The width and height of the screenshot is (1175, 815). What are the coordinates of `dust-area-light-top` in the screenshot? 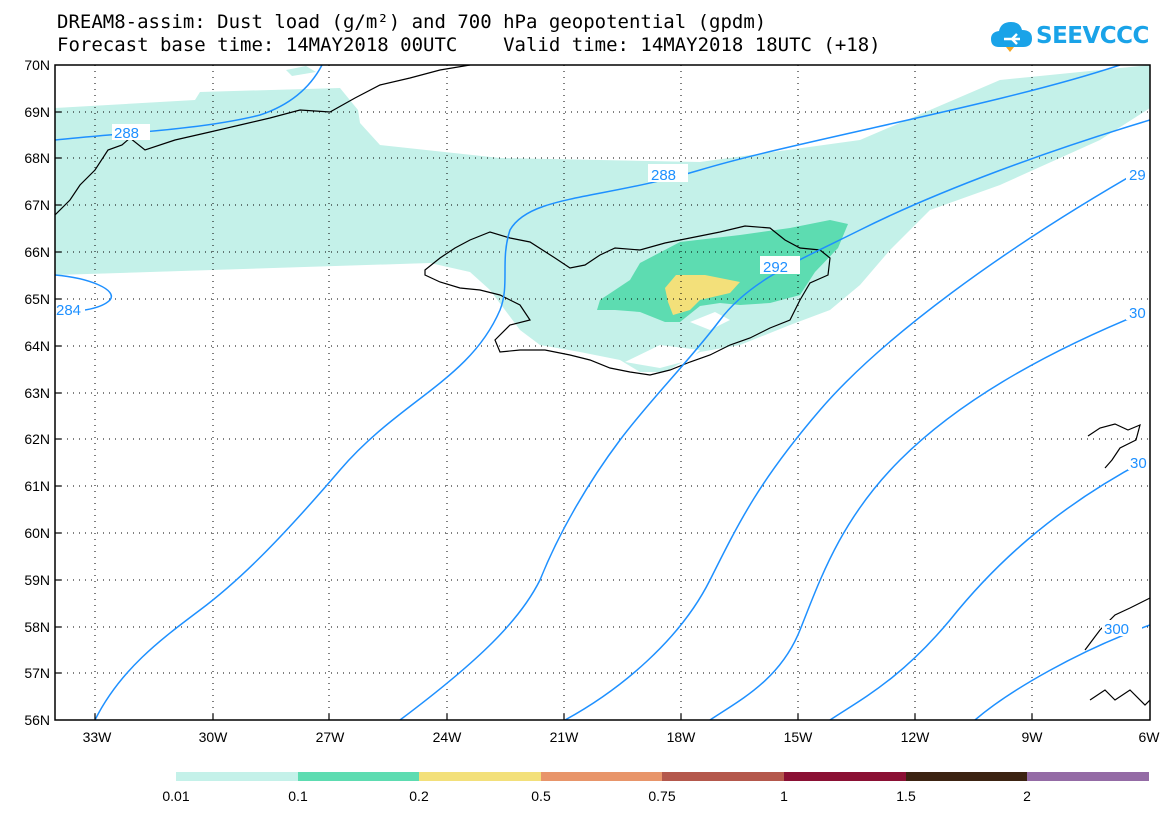 It's located at (301, 71).